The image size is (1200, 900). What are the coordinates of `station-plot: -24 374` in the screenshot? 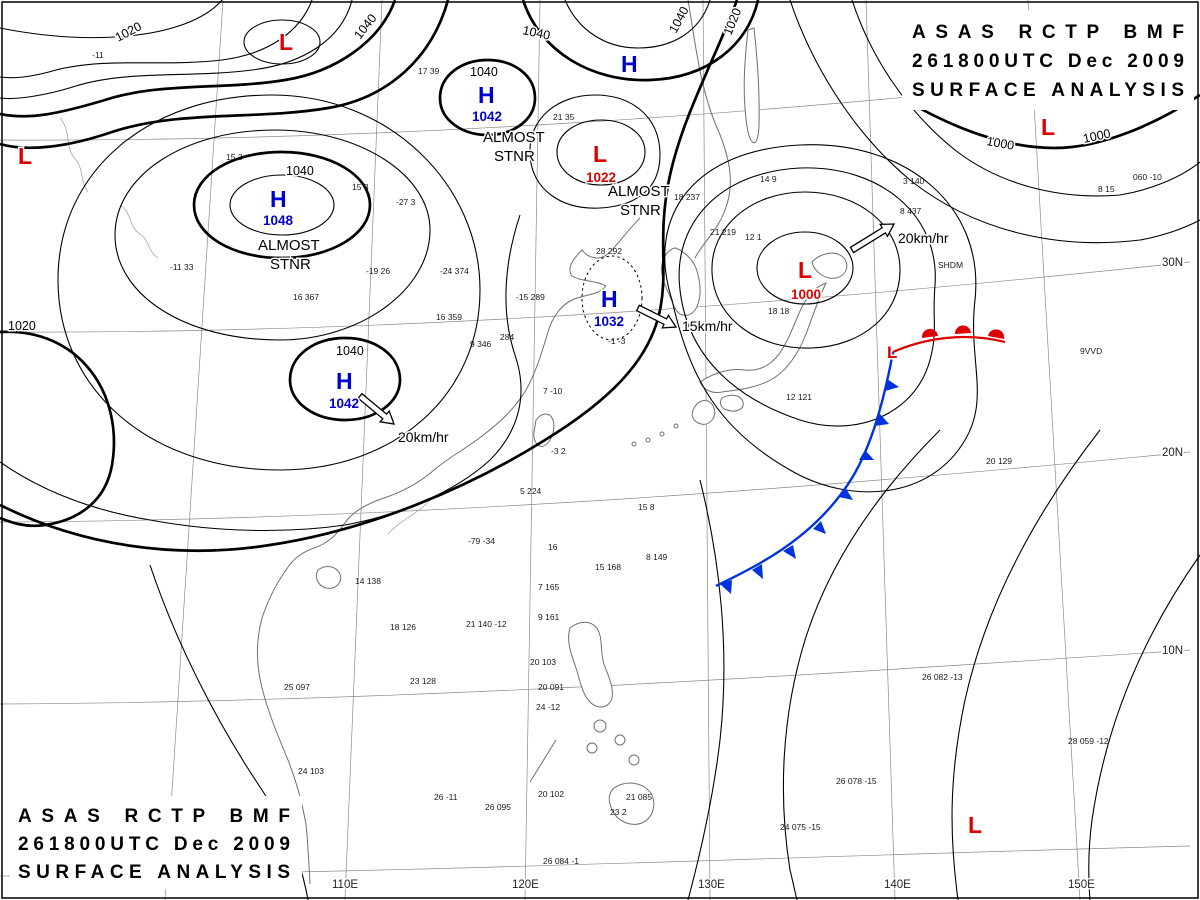 It's located at (454, 271).